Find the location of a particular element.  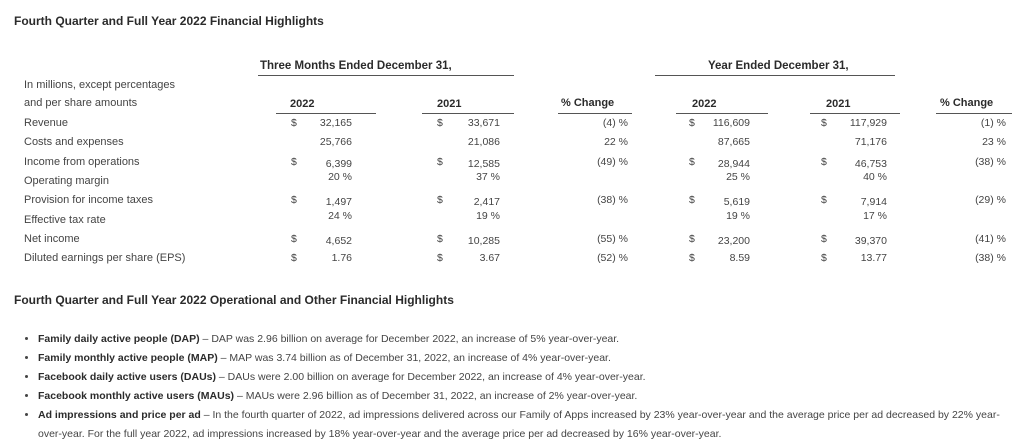

table-cell: 25 % is located at coordinates (738, 176).